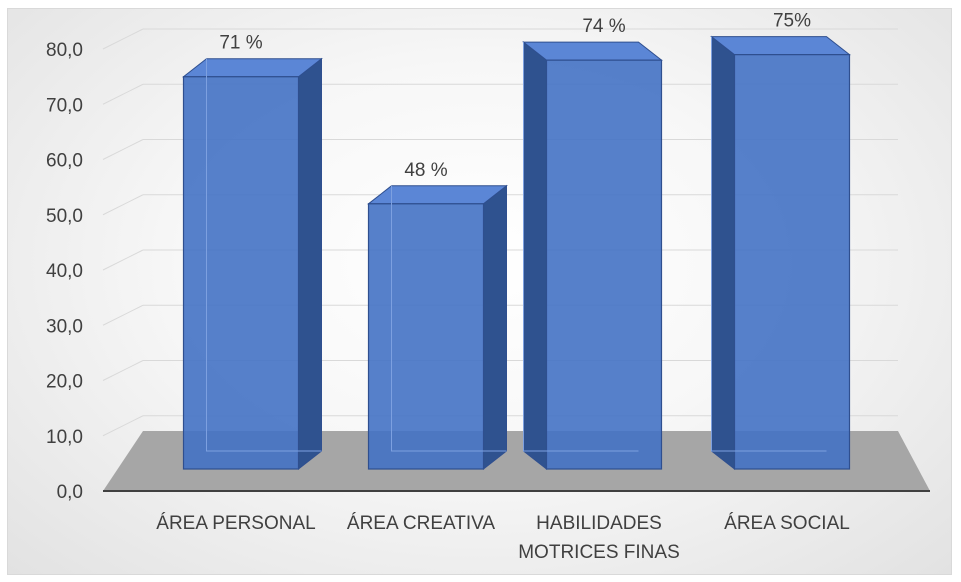 This screenshot has height=582, width=961. I want to click on y-tick-label: 0,0, so click(70, 492).